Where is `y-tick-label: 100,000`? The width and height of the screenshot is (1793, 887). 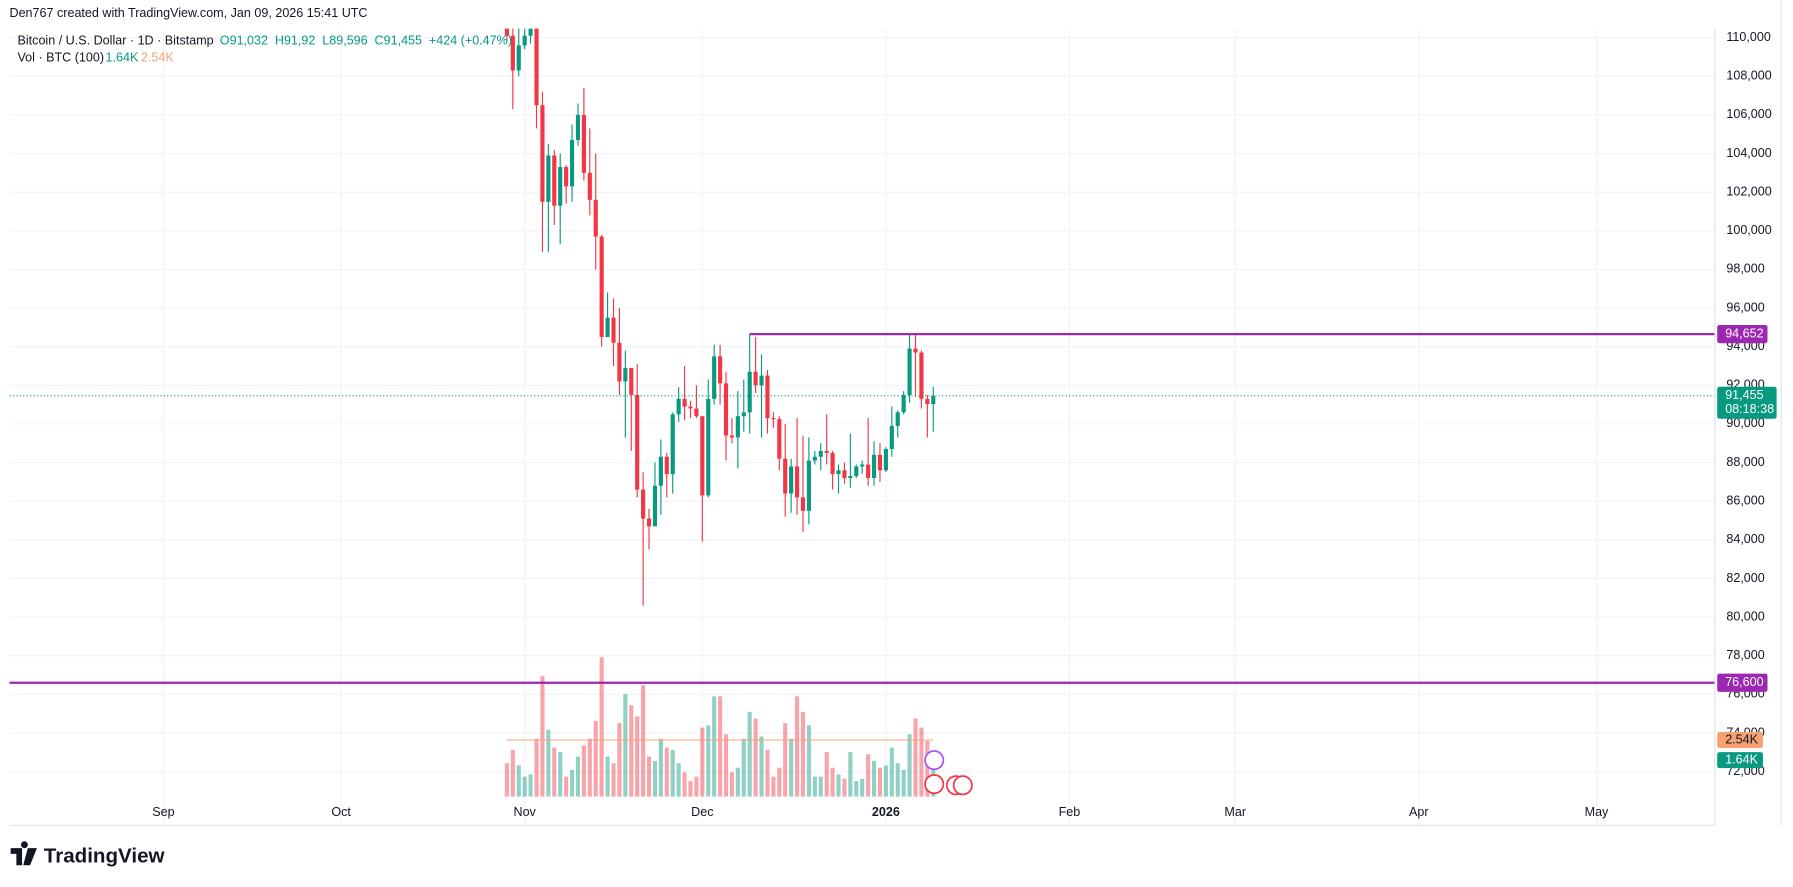 y-tick-label: 100,000 is located at coordinates (1748, 230).